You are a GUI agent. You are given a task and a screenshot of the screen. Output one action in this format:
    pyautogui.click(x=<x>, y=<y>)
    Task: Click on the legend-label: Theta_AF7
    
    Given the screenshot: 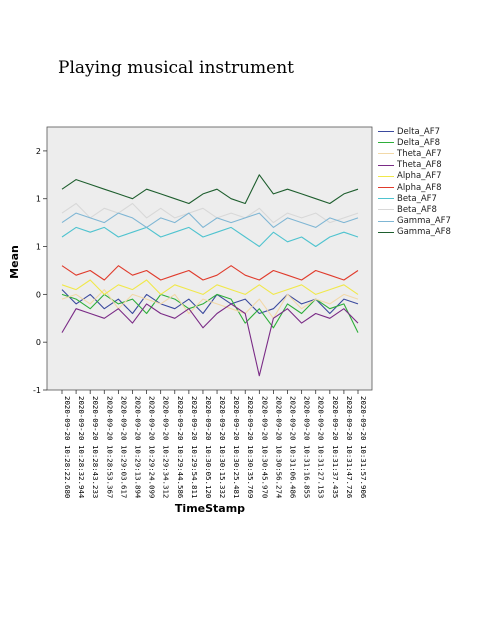 What is the action you would take?
    pyautogui.click(x=419, y=153)
    